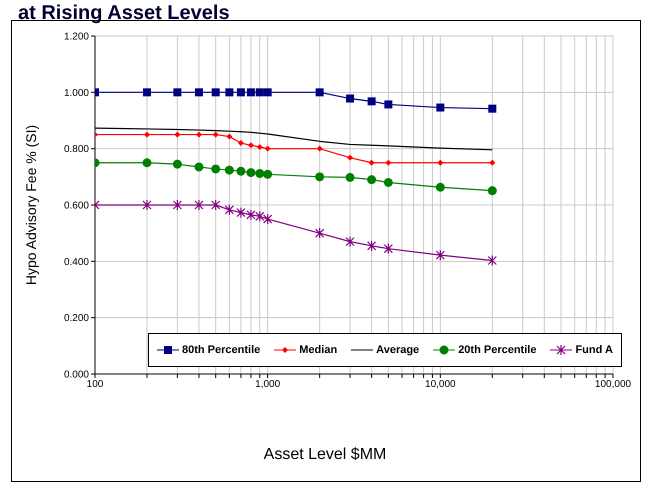 The image size is (650, 491). Describe the element at coordinates (124, 13) in the screenshot. I see `chart-title: at Rising Asset Levels` at that location.